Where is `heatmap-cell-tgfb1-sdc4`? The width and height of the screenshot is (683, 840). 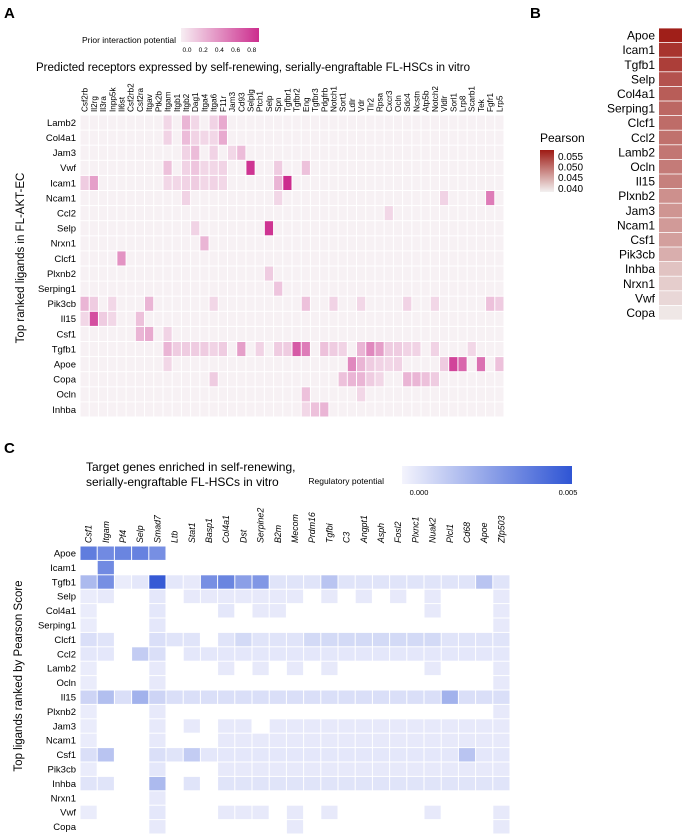
heatmap-cell-tgfb1-sdc4 is located at coordinates (407, 349).